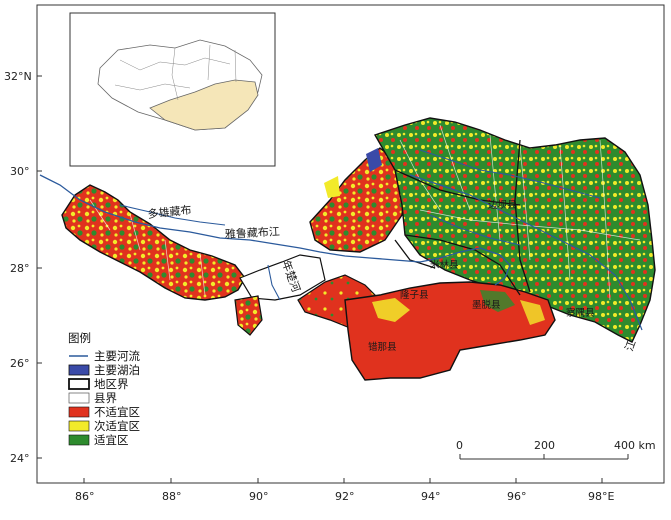  What do you see at coordinates (20, 268) in the screenshot?
I see `lat-label-28: 28°` at bounding box center [20, 268].